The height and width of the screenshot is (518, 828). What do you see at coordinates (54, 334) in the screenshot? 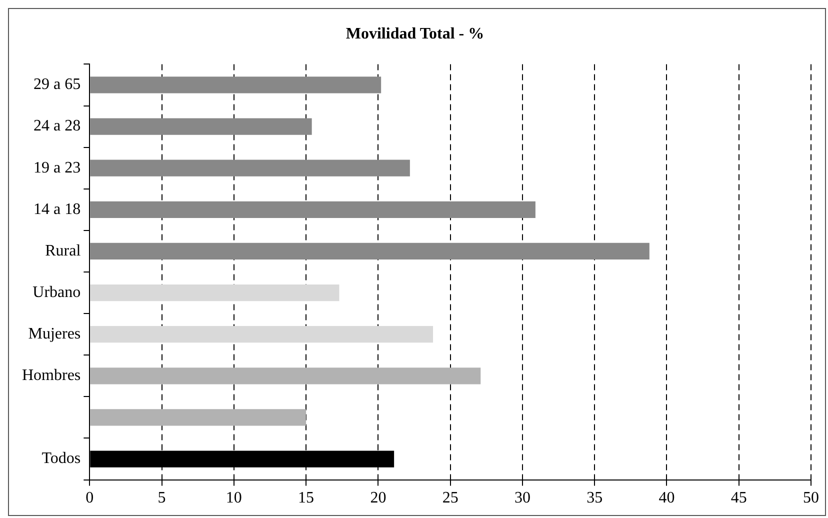
I see `y-tick-label: Mujeres` at bounding box center [54, 334].